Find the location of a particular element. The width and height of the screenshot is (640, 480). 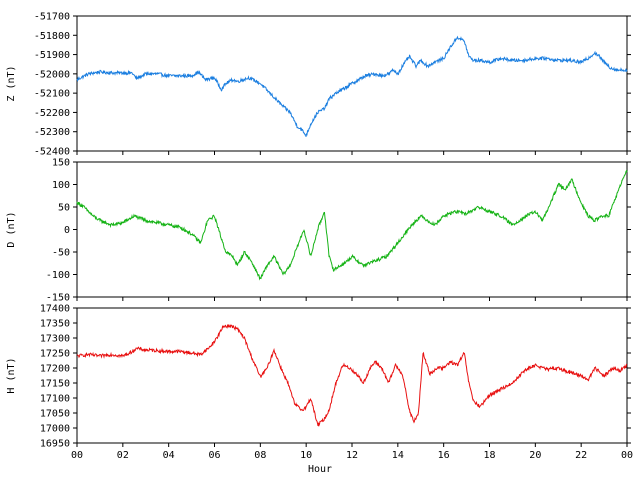

y-tick-label: -52000 is located at coordinates (52, 74).